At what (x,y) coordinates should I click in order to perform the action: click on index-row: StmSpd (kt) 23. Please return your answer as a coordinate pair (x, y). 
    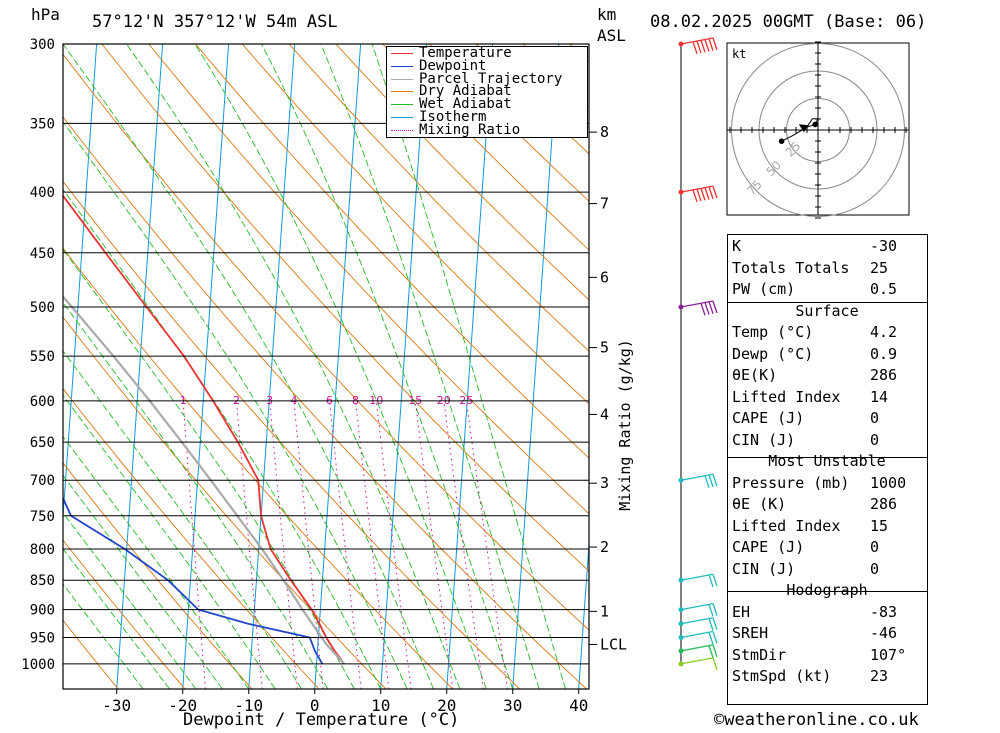
    Looking at the image, I should click on (827, 677).